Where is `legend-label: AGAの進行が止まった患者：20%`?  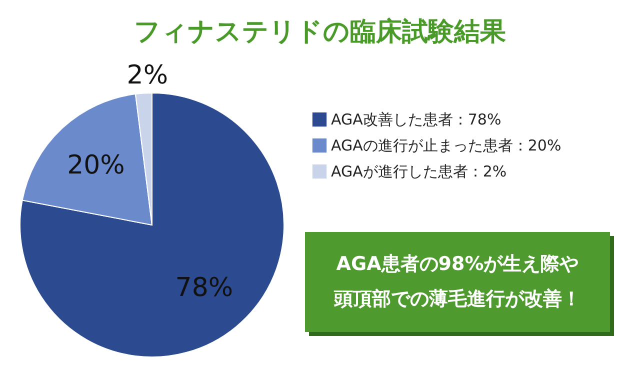
legend-label: AGAの進行が止まった患者：20% is located at coordinates (446, 145).